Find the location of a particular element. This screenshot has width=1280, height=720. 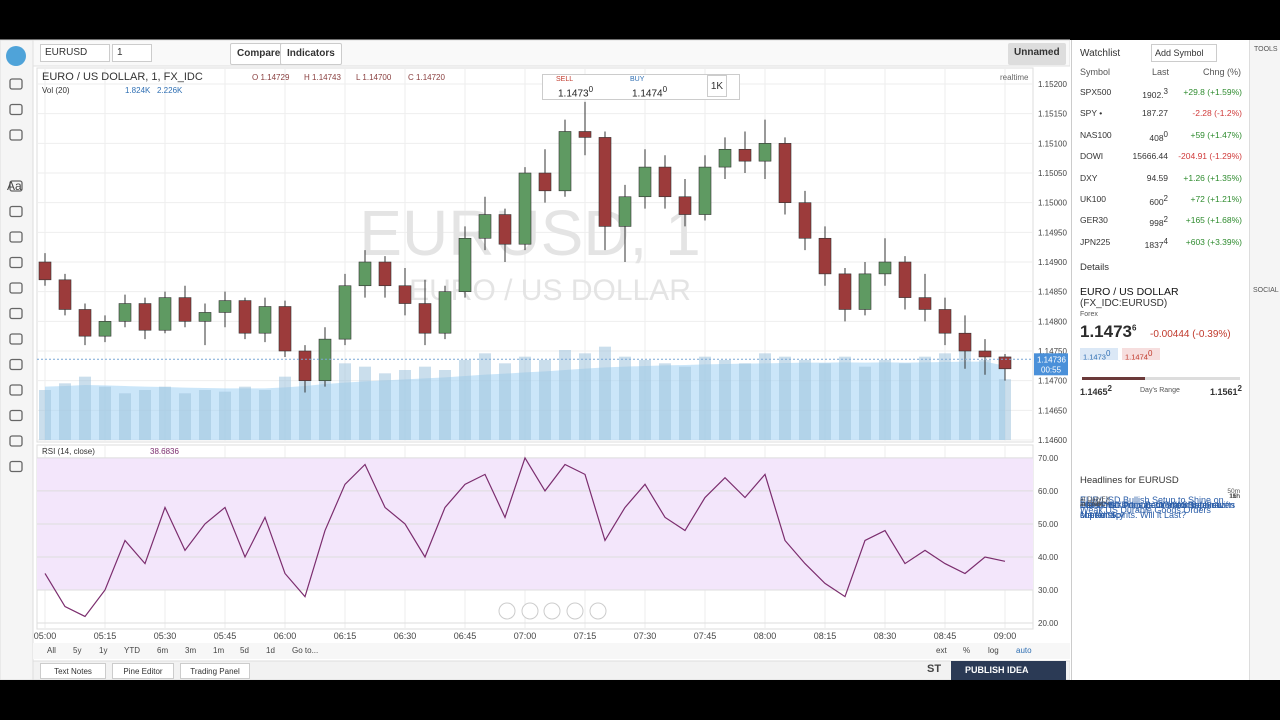

y-tick-label: 1.14950 is located at coordinates (1052, 232).